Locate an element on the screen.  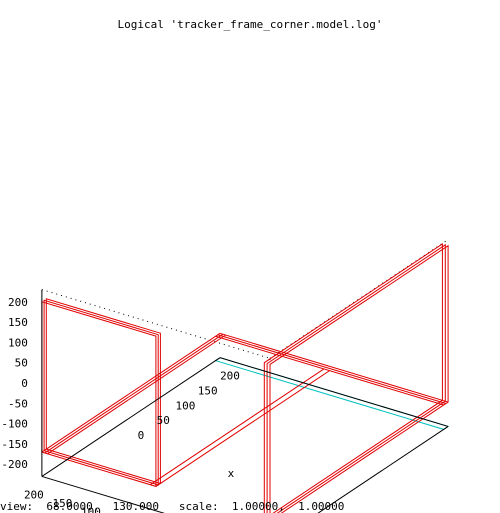
view-value: 68.0000, 130.000 is located at coordinates (102, 506).